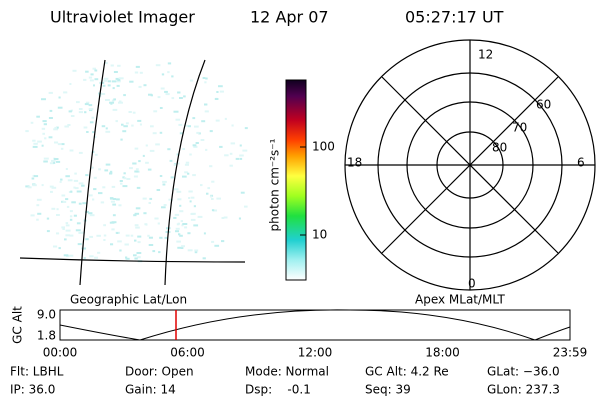 This screenshot has height=400, width=600. I want to click on info-field: Flt: LBHL, so click(37, 372).